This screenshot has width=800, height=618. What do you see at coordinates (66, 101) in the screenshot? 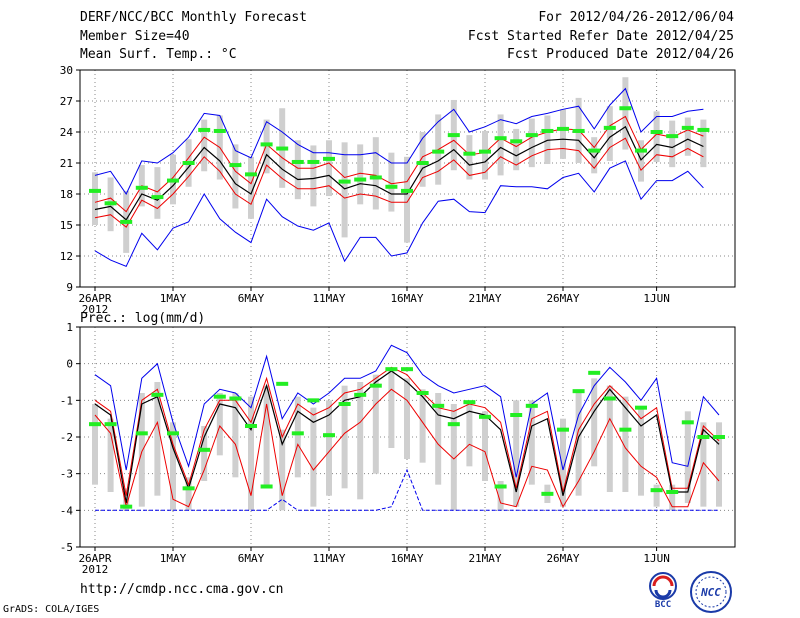
I see `y-tick-label: 27` at bounding box center [66, 101].